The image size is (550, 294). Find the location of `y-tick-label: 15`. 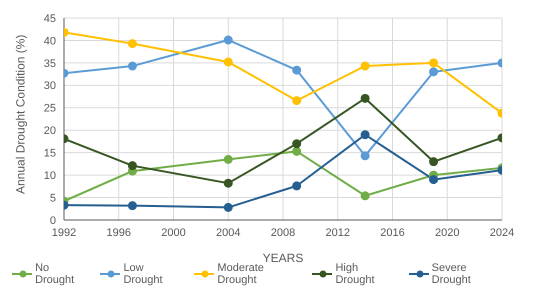

y-tick-label: 15 is located at coordinates (50, 154).